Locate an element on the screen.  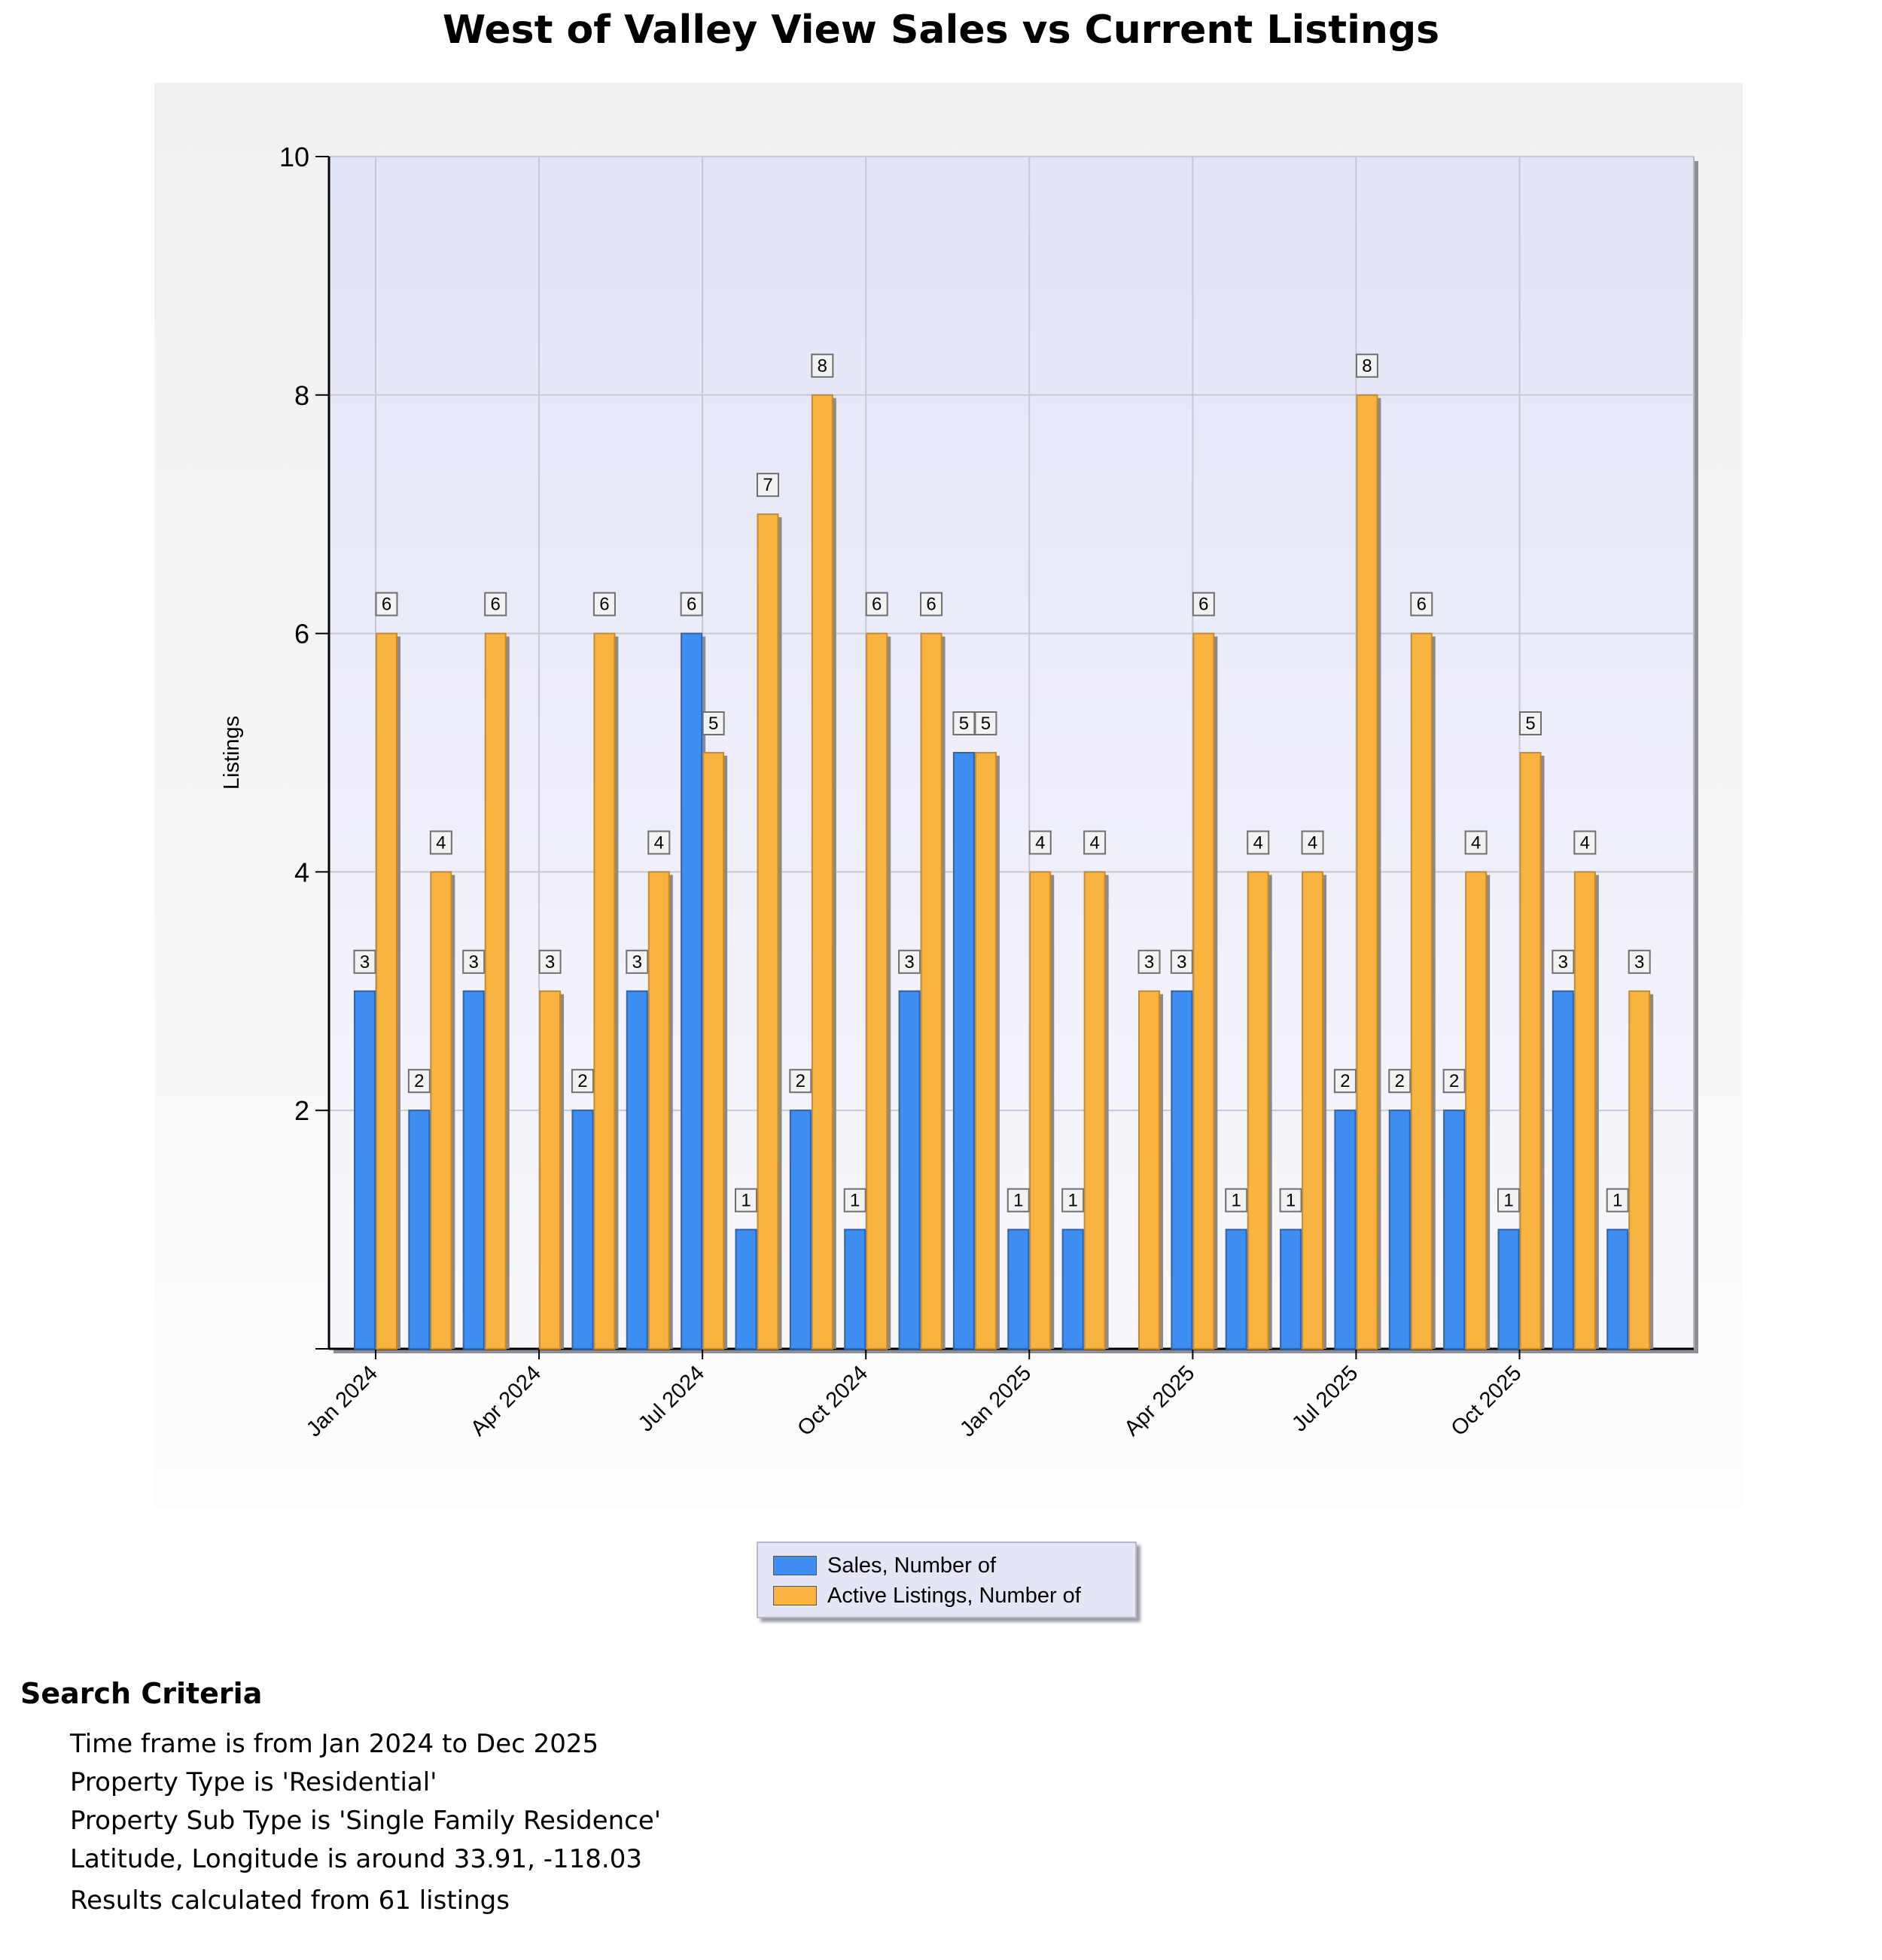
data-label-sales: 5 is located at coordinates (964, 724).